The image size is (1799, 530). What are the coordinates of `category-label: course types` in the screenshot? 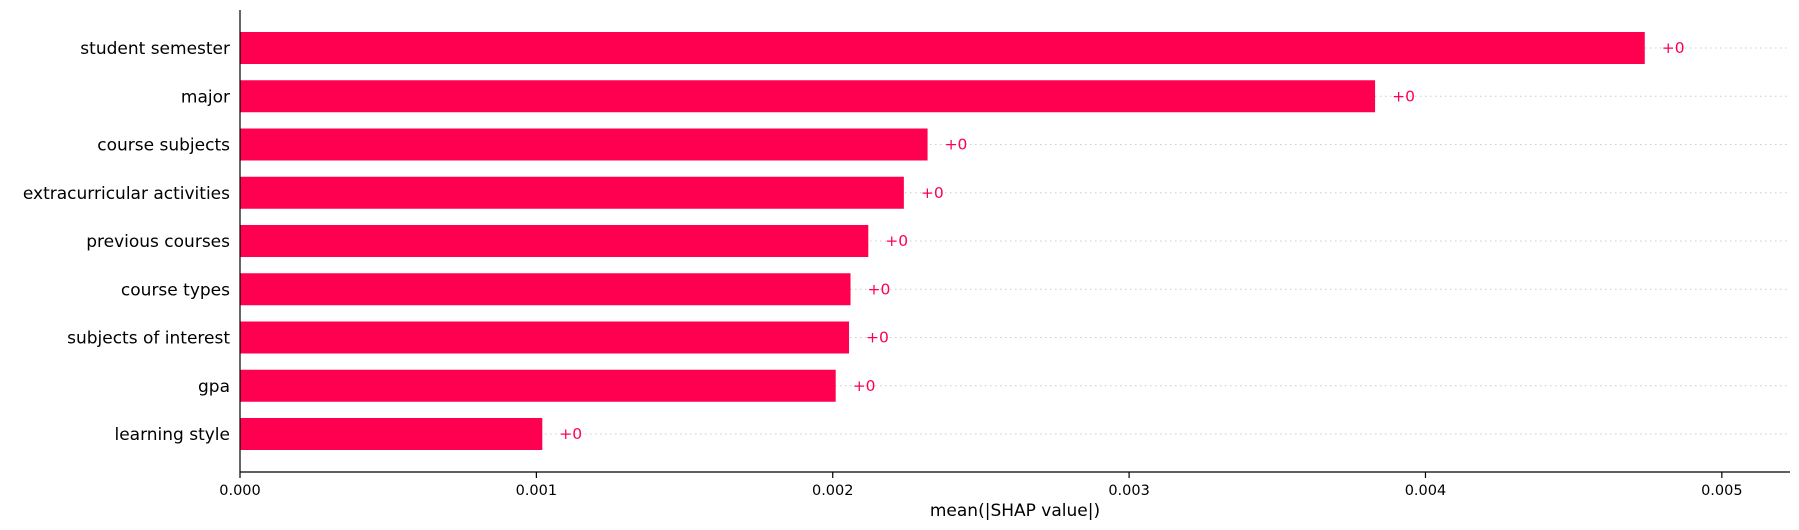 It's located at (175, 290).